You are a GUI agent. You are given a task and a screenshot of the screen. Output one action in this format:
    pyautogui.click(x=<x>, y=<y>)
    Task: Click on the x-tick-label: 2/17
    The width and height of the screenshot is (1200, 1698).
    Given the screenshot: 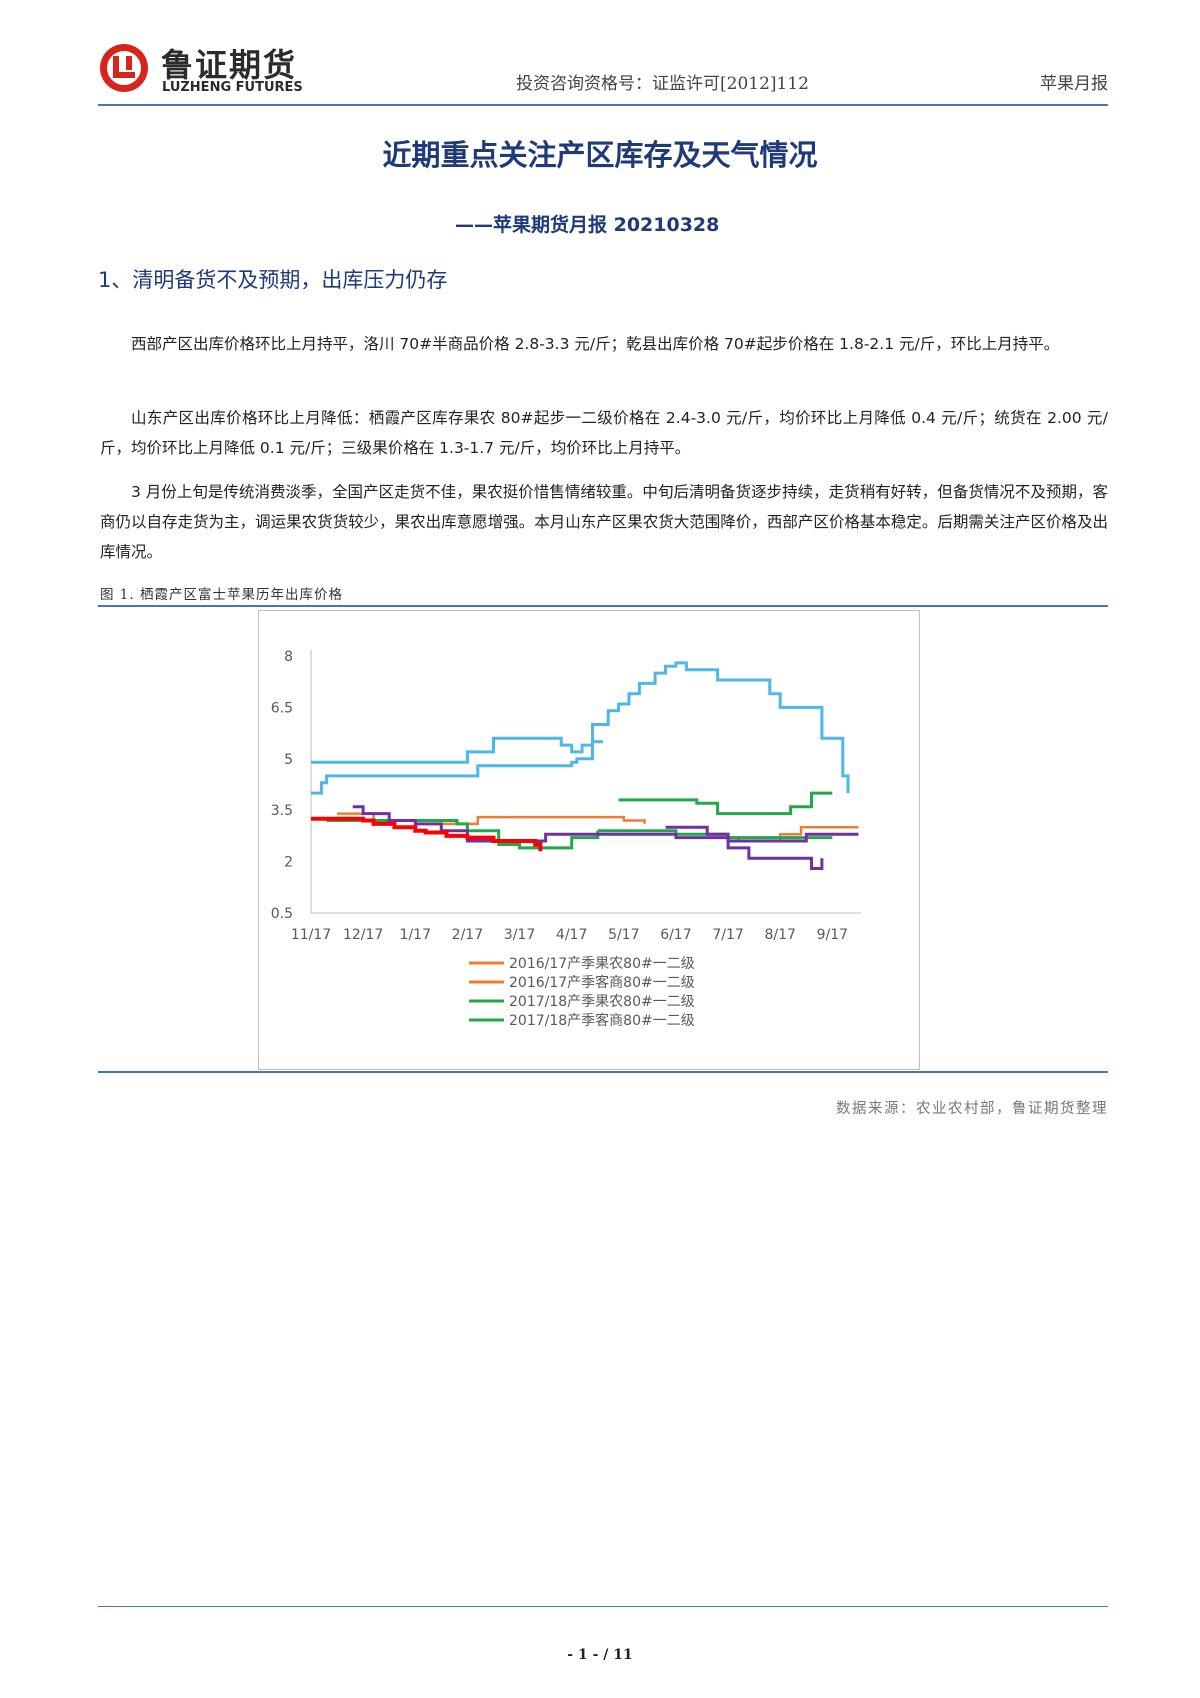 What is the action you would take?
    pyautogui.click(x=467, y=935)
    